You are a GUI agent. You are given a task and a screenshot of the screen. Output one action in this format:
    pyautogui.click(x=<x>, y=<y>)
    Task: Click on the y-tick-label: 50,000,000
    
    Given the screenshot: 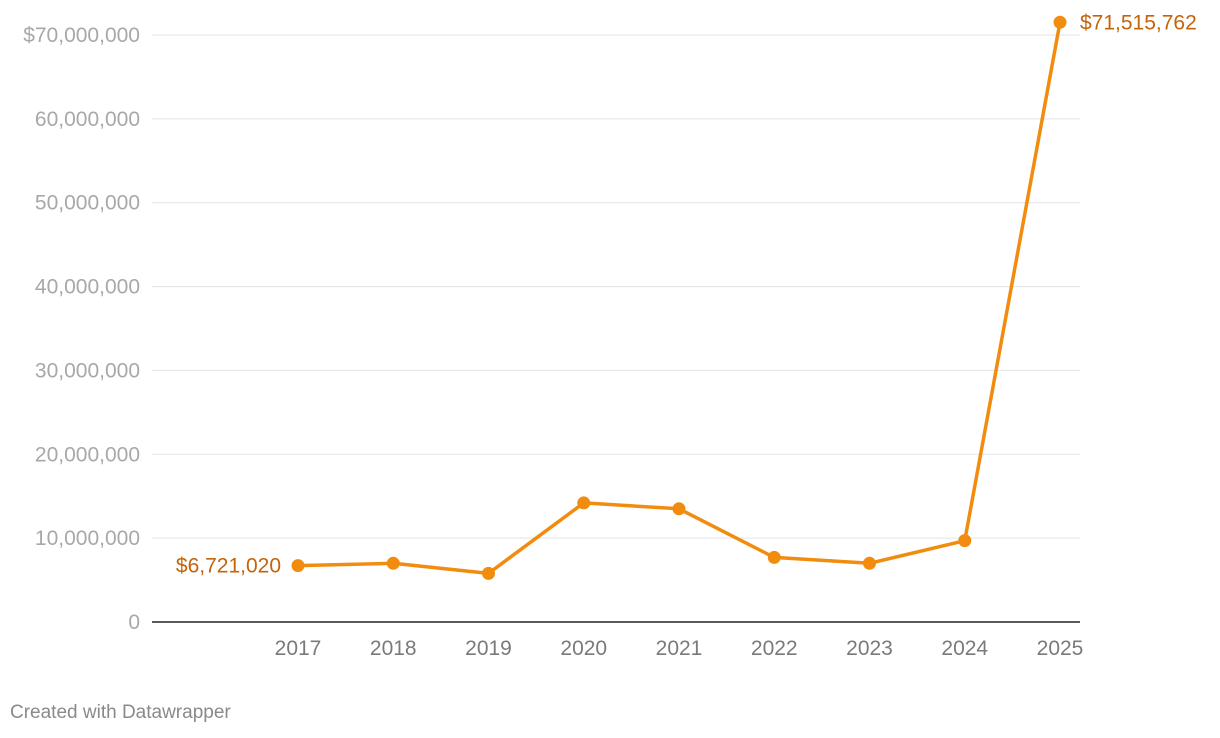 What is the action you would take?
    pyautogui.click(x=87, y=203)
    